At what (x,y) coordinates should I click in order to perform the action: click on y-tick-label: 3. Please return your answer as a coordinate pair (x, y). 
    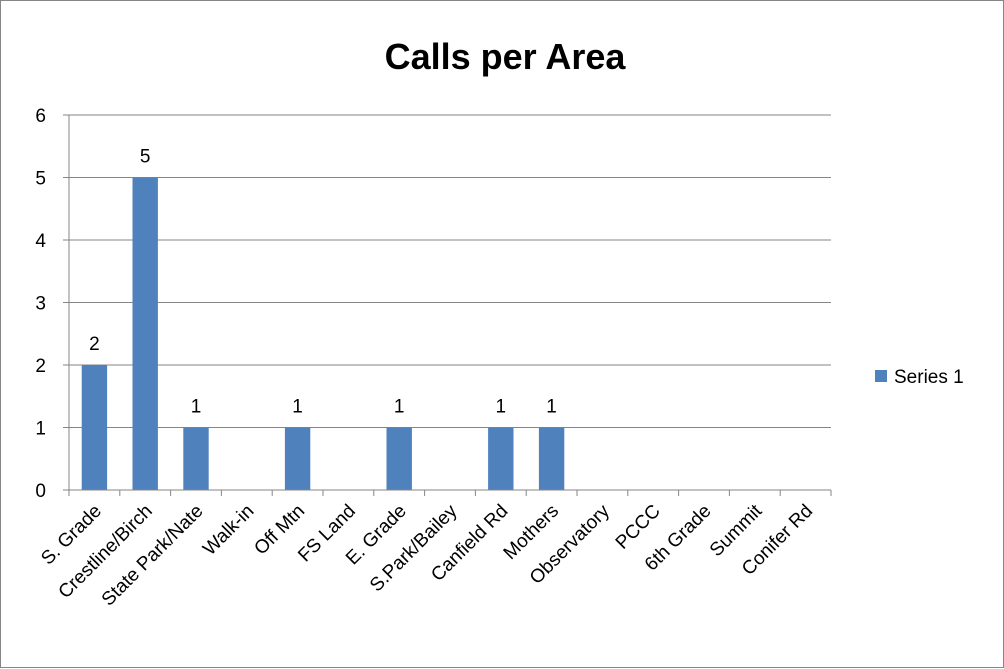
    Looking at the image, I should click on (40, 304).